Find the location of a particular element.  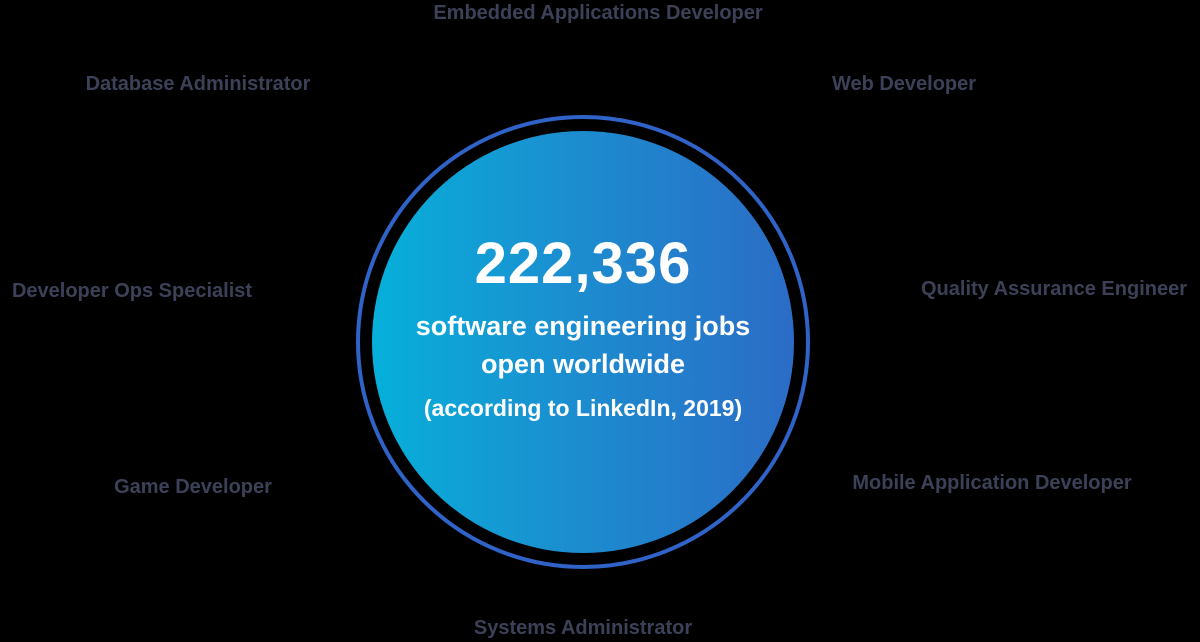

role-game-developer: Game Developer is located at coordinates (193, 487).